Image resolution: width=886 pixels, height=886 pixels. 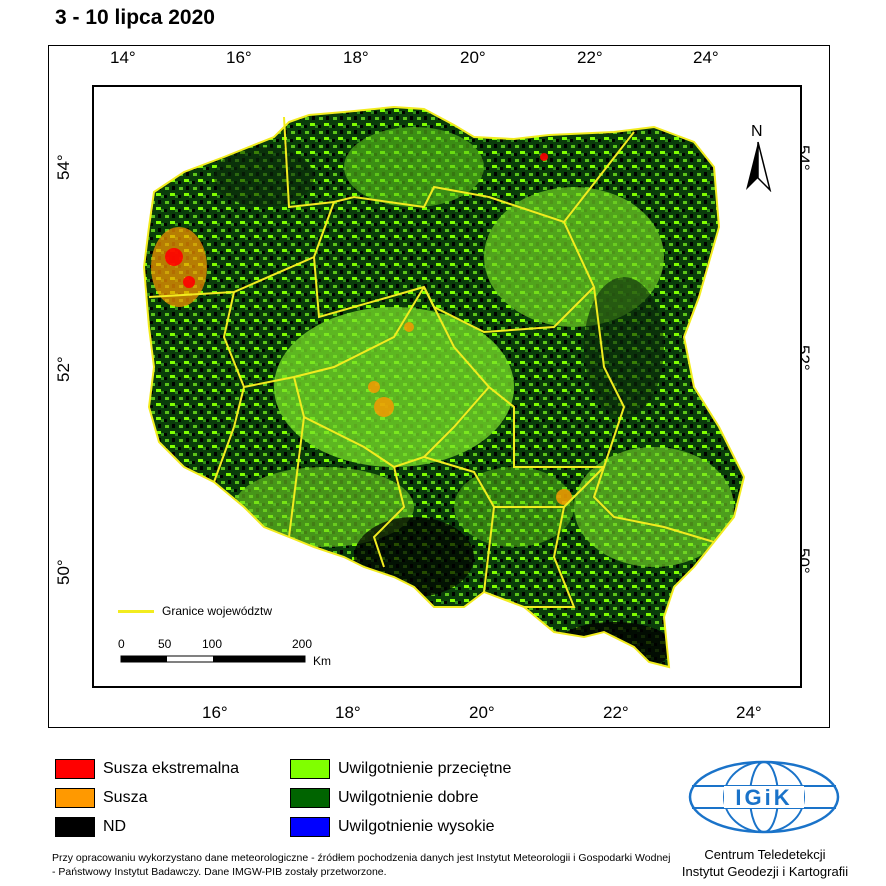 I want to click on legend-label: Susza ekstremalna, so click(x=171, y=768).